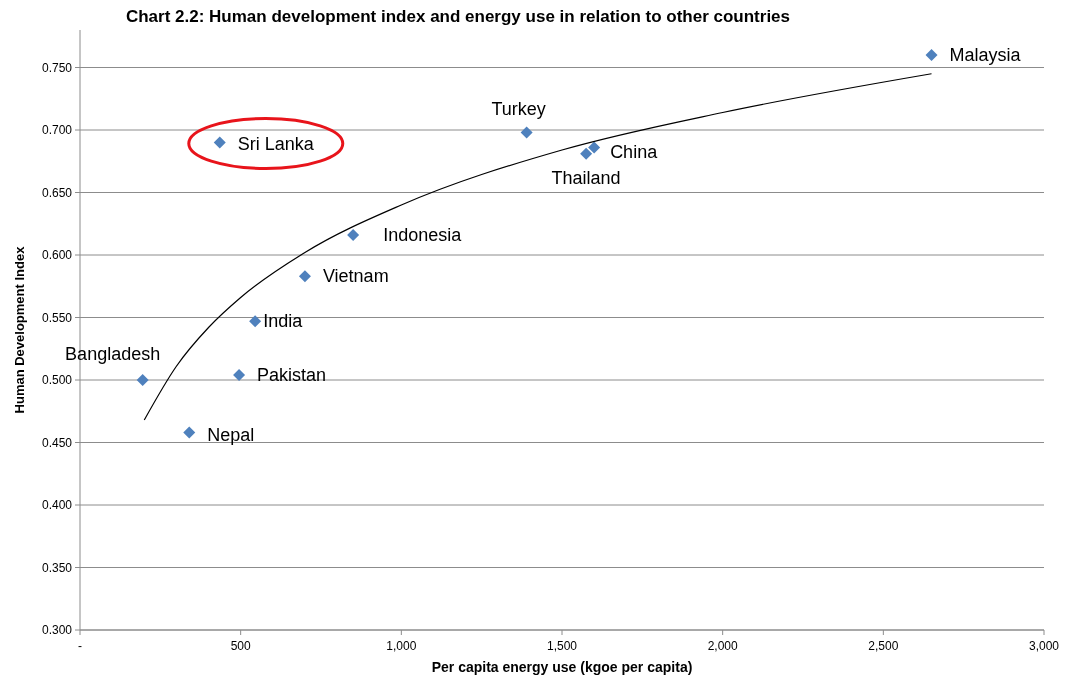  What do you see at coordinates (231, 434) in the screenshot?
I see `annotation: Nepal` at bounding box center [231, 434].